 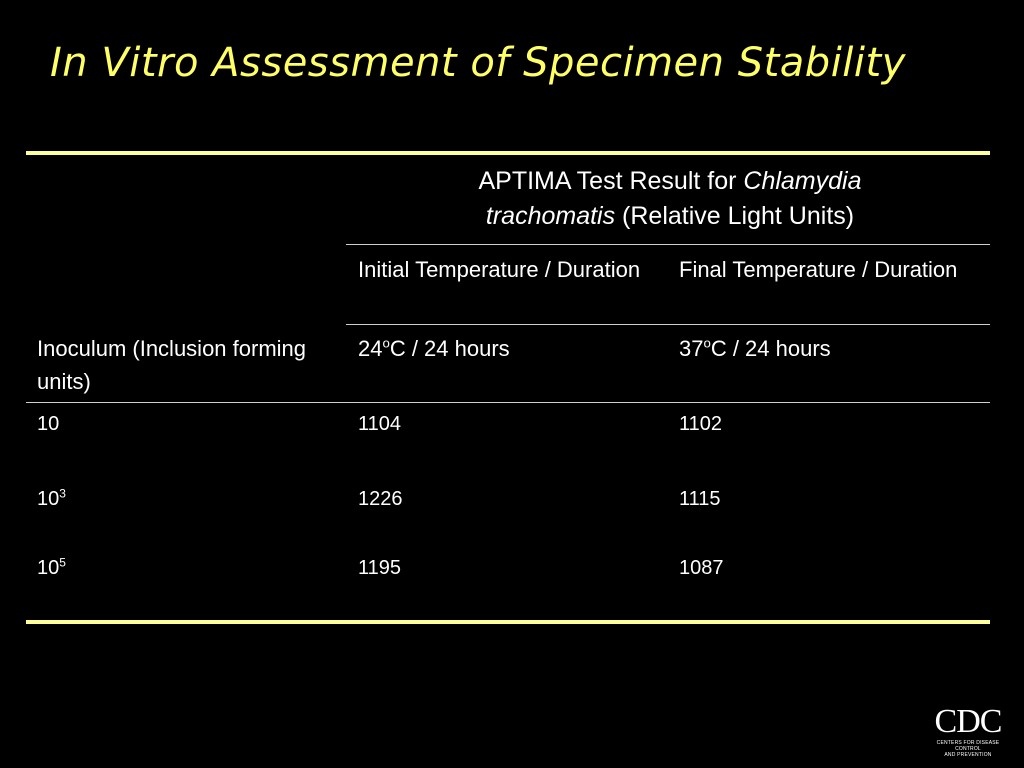 I want to click on table-row: 105, so click(x=51, y=567).